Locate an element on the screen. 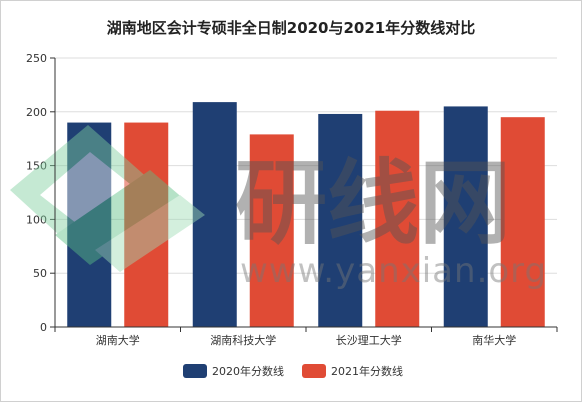 The width and height of the screenshot is (582, 402). legend-label: 2020年分数线 is located at coordinates (248, 371).